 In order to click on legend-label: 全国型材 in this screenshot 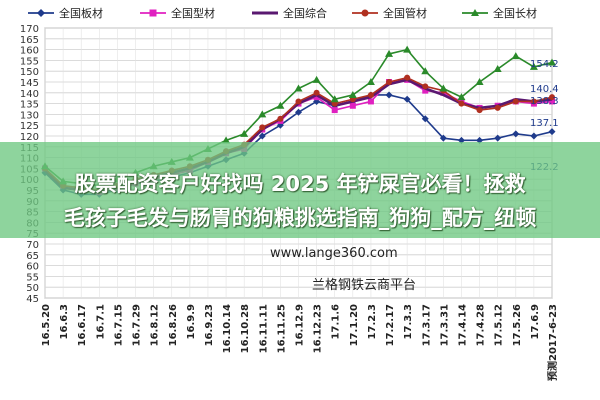, I will do `click(193, 13)`.